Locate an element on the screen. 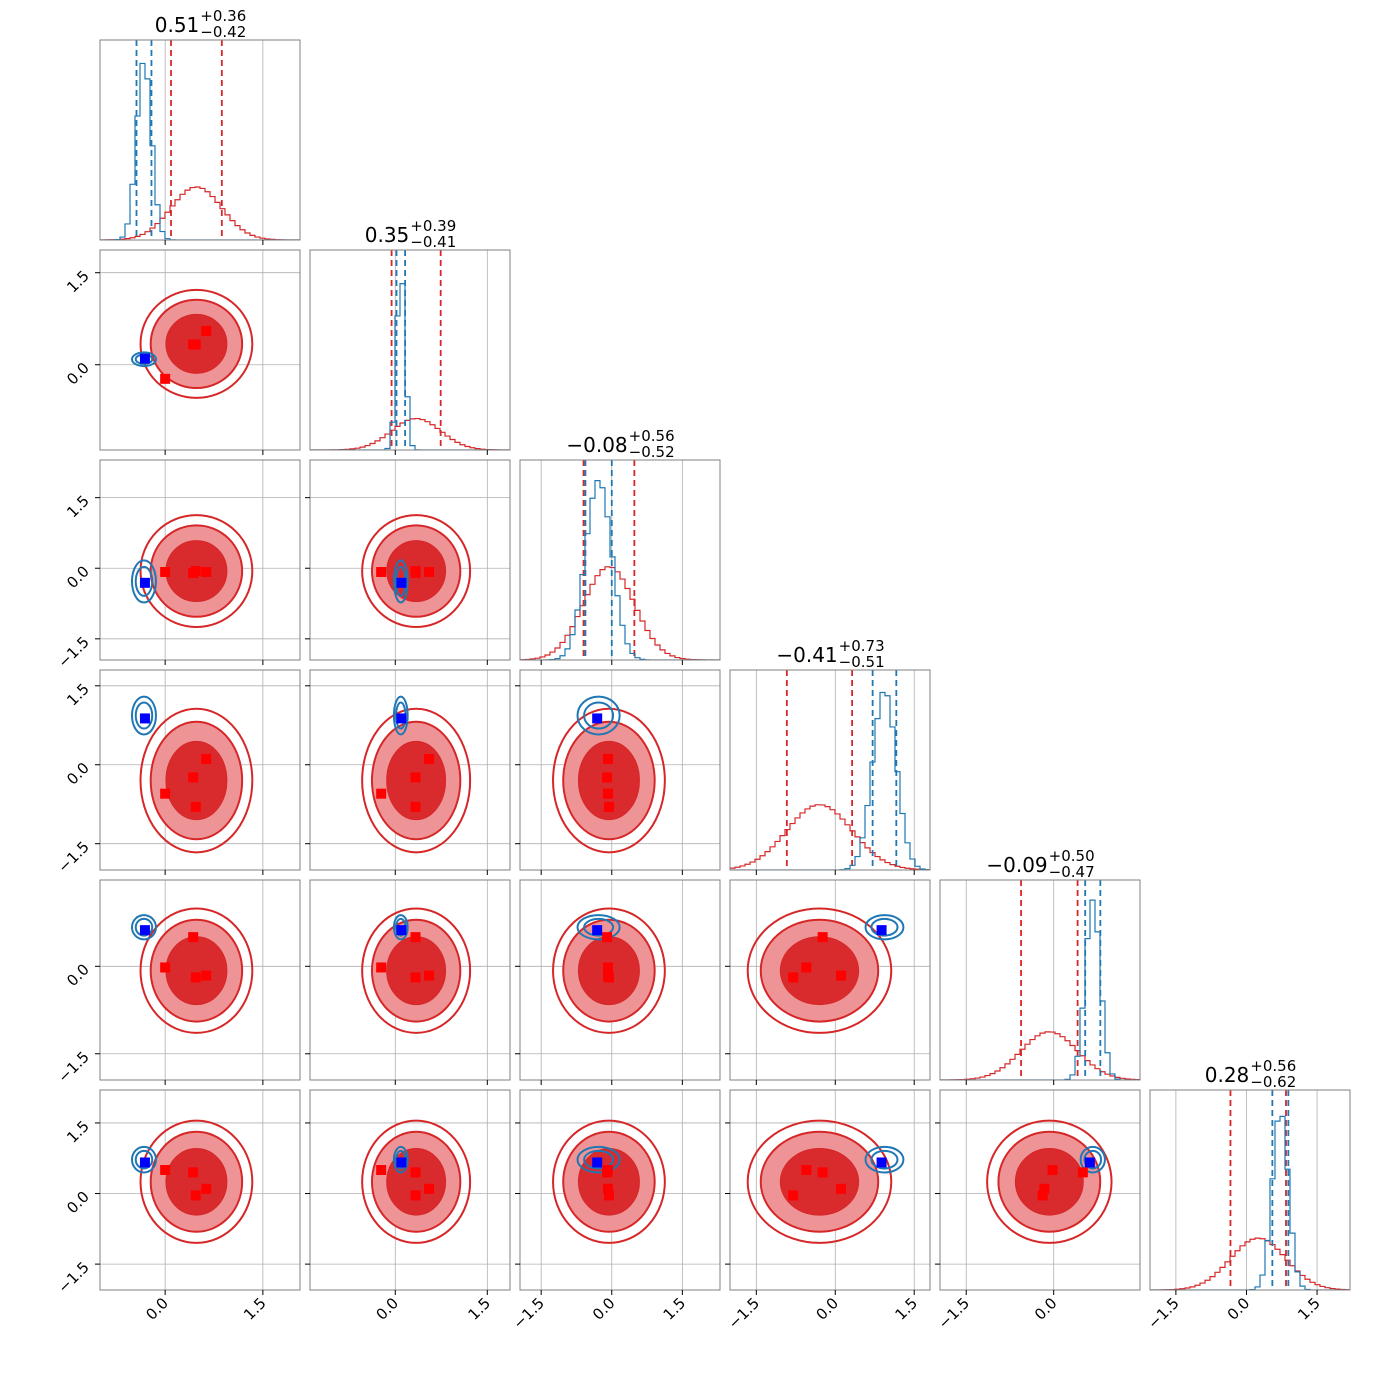 The width and height of the screenshot is (1390, 1390). title-plus: +0.50 is located at coordinates (1072, 856).